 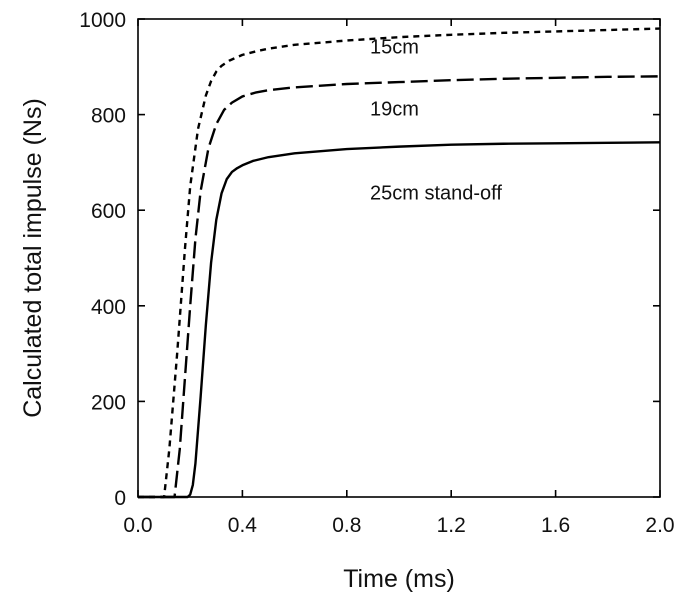 What do you see at coordinates (394, 110) in the screenshot?
I see `series-label: 19cm` at bounding box center [394, 110].